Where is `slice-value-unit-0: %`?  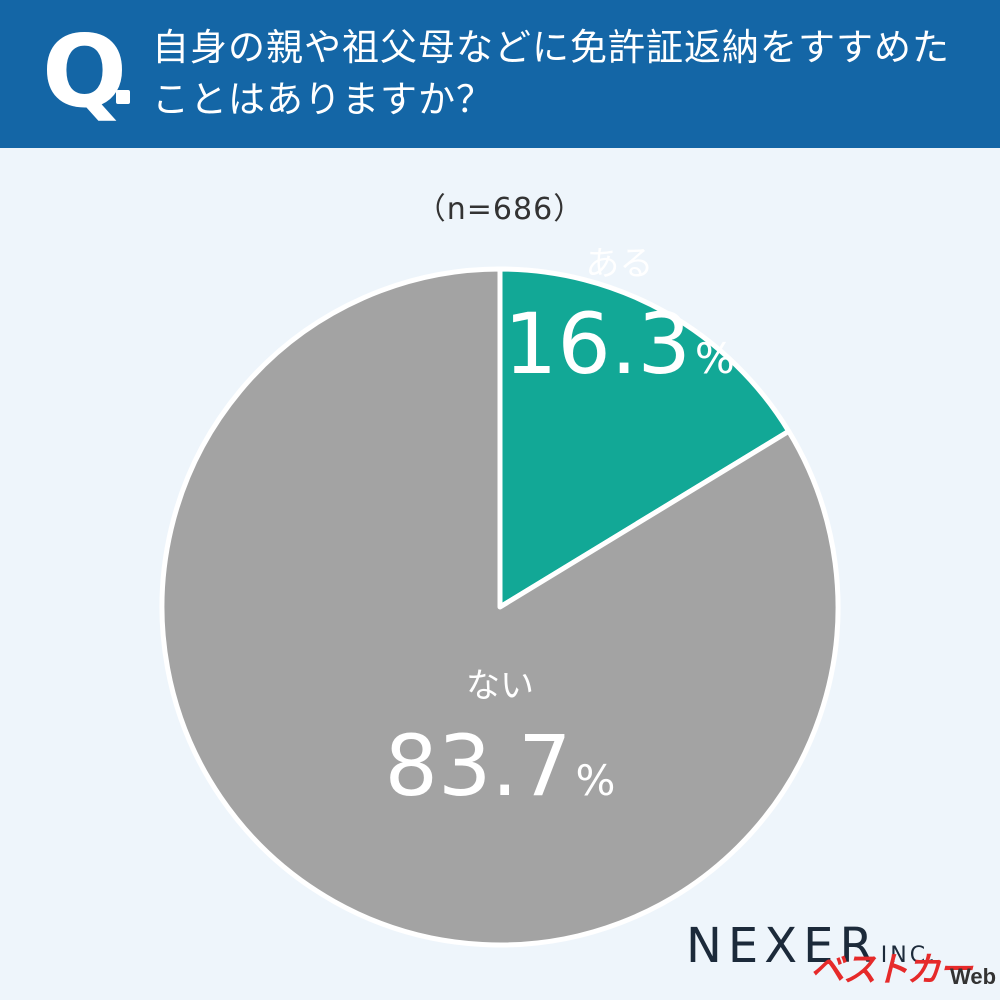
slice-value-unit-0: % is located at coordinates (715, 358).